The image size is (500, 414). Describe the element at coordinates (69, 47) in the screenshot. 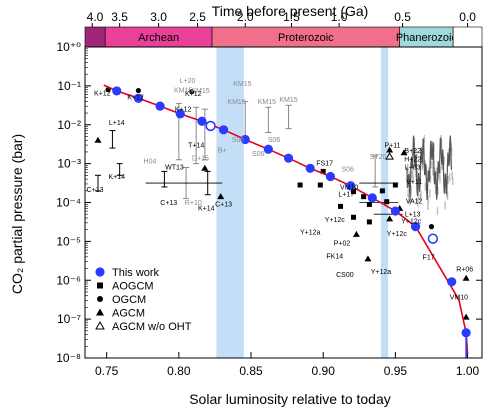

I see `y-tick-label: 10⁺⁰` at that location.